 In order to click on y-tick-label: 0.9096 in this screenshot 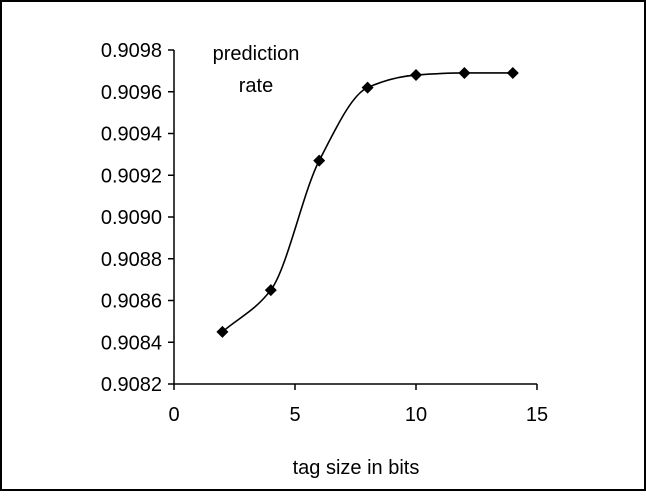, I will do `click(131, 93)`.